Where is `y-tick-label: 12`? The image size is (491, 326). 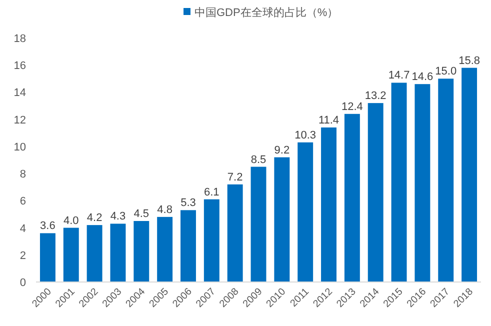
y-tick-label: 12 is located at coordinates (20, 120).